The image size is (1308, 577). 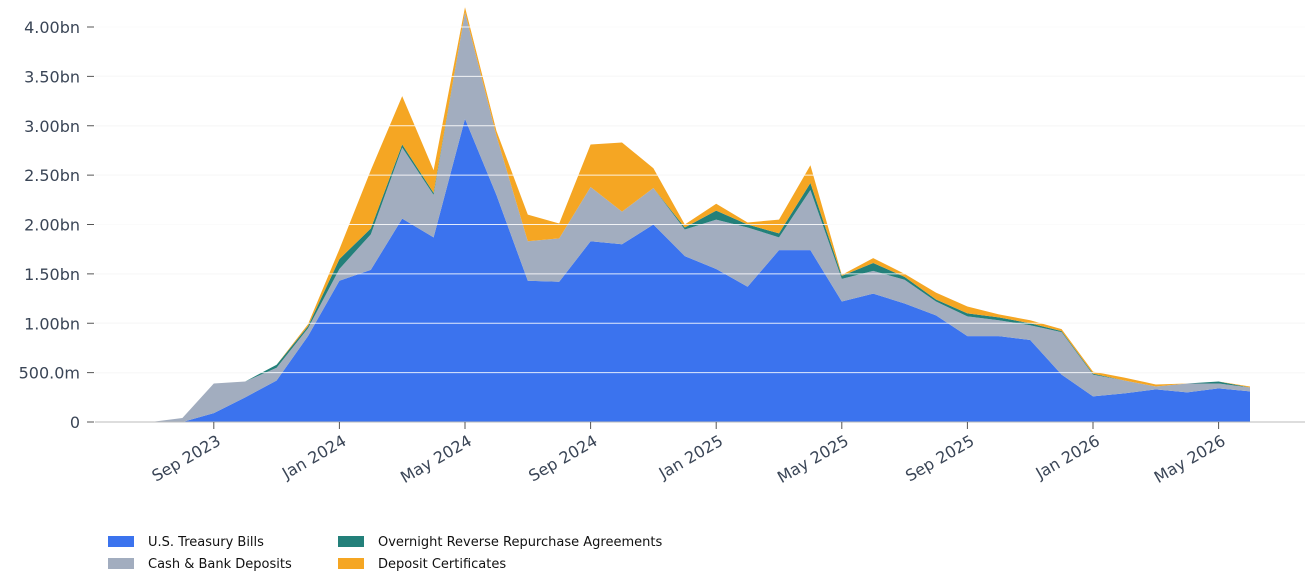 What do you see at coordinates (52, 175) in the screenshot?
I see `y-tick-label: 2.50bn` at bounding box center [52, 175].